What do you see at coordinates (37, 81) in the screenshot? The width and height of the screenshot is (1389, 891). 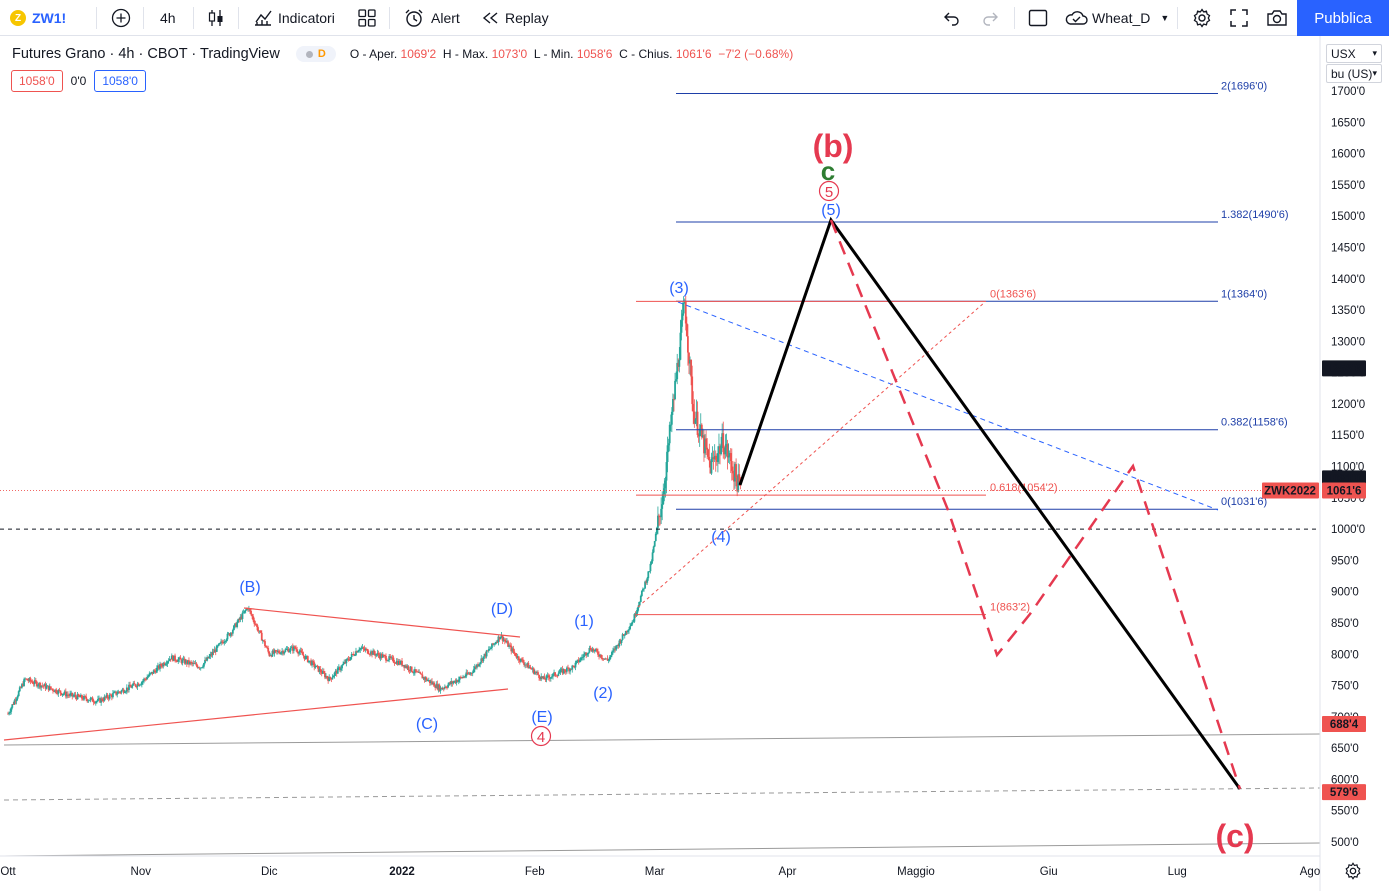 I see `sell-button: 1058'0` at bounding box center [37, 81].